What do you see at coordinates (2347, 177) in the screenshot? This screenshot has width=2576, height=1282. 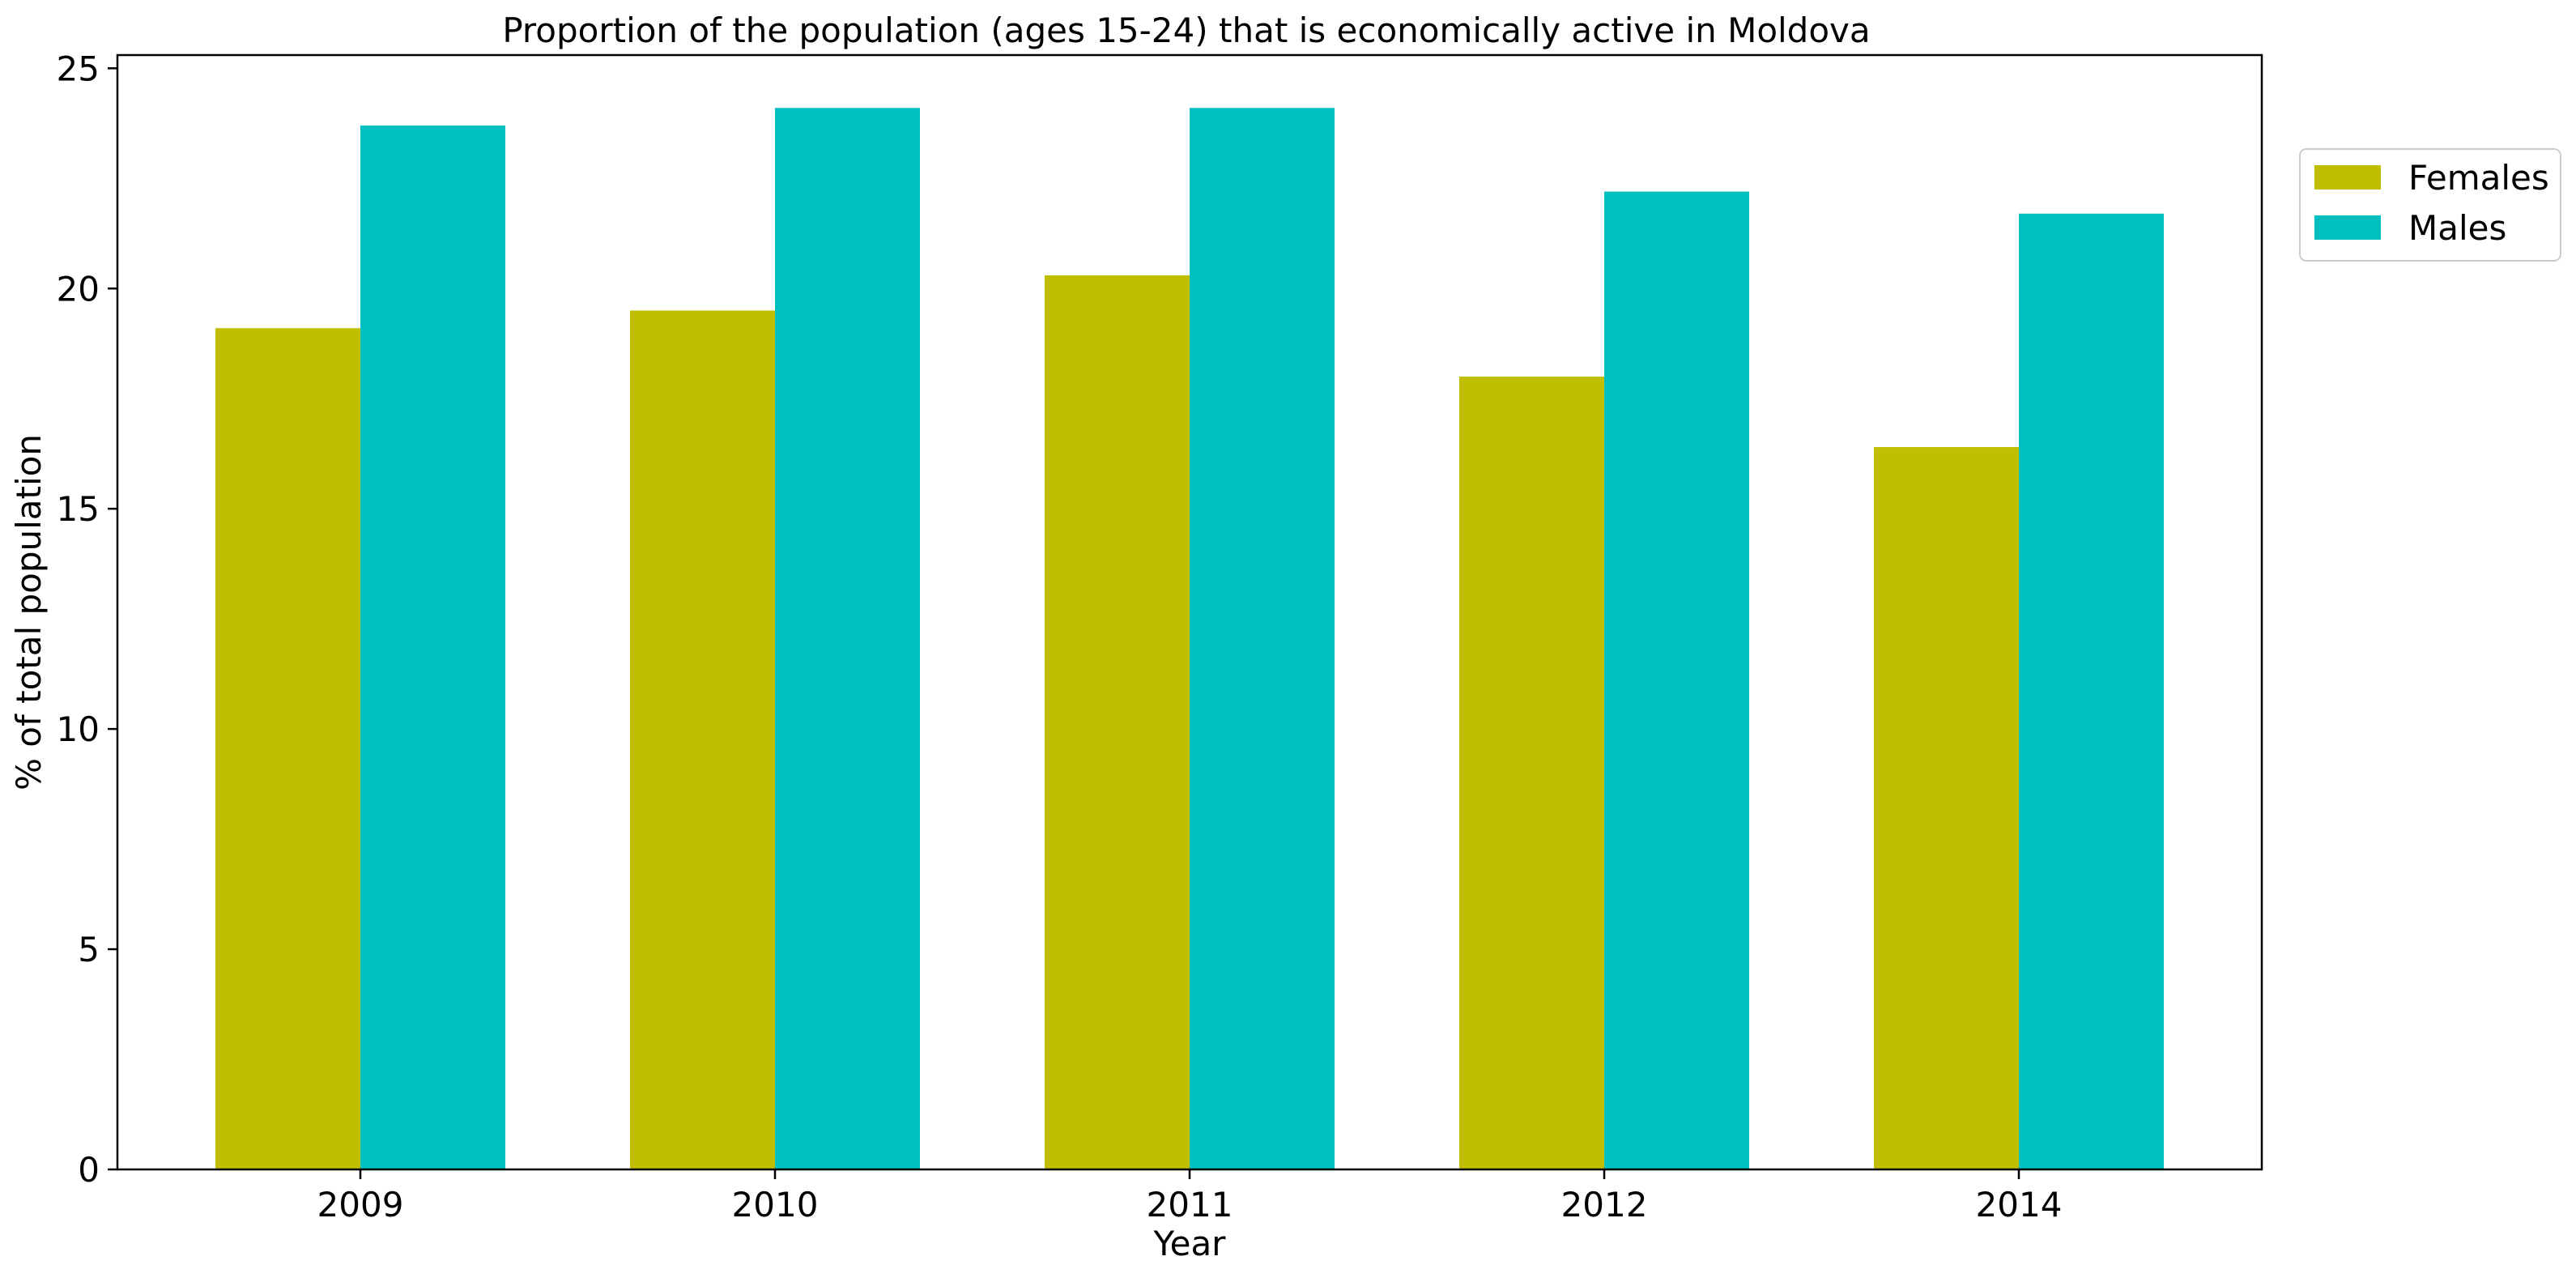 I see `legend-swatch-females` at bounding box center [2347, 177].